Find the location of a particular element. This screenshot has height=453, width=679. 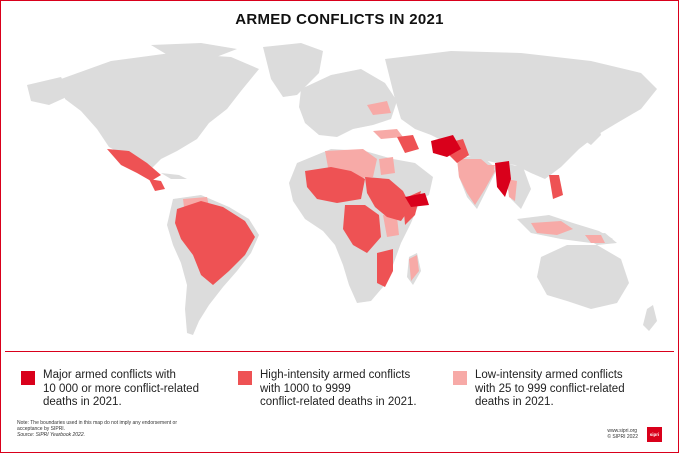

land-arabia is located at coordinates (413, 181).